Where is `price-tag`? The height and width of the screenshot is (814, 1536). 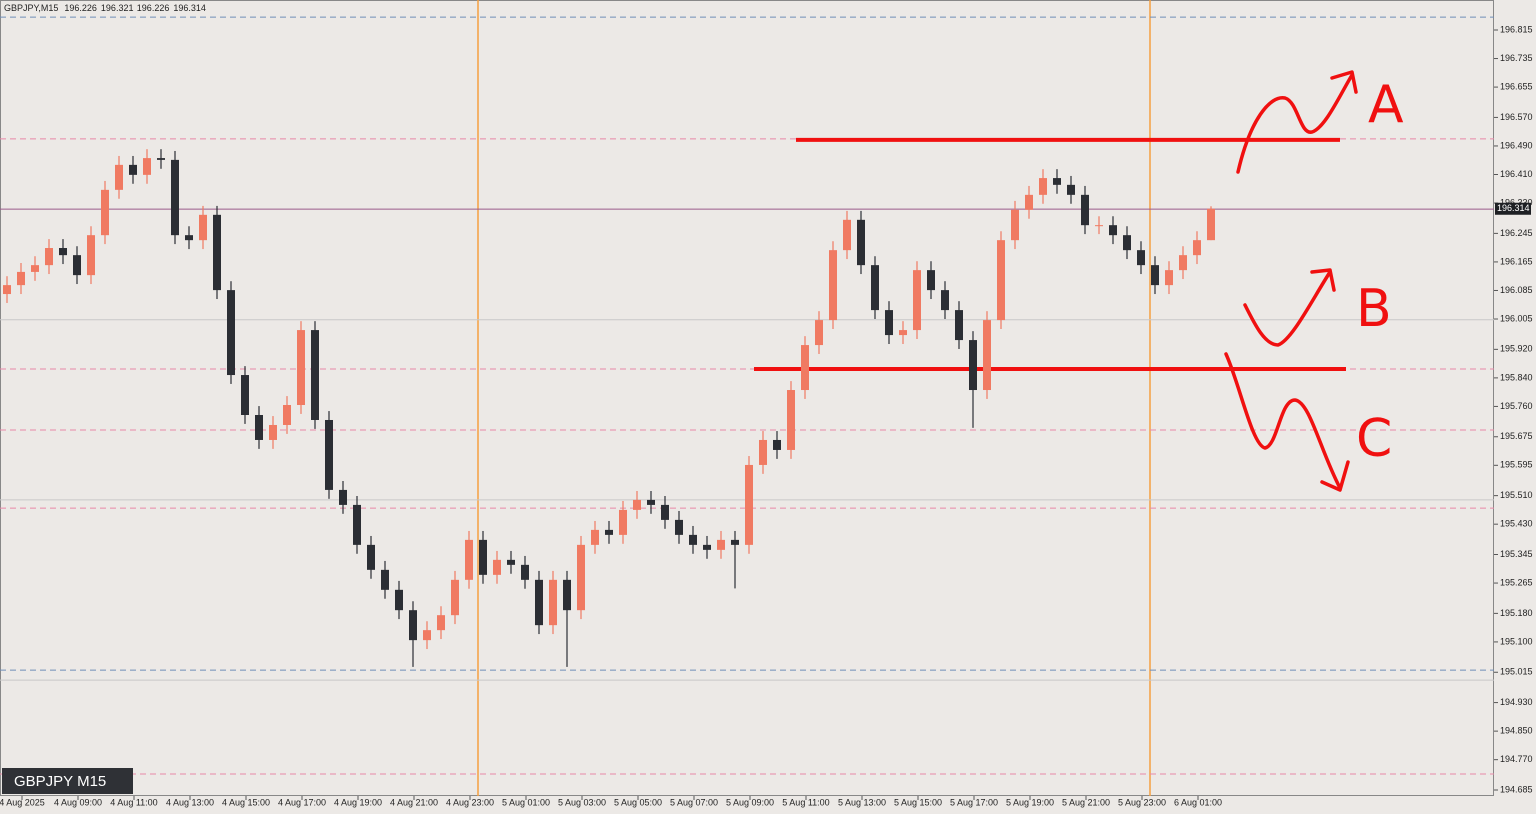
price-tag is located at coordinates (1513, 208).